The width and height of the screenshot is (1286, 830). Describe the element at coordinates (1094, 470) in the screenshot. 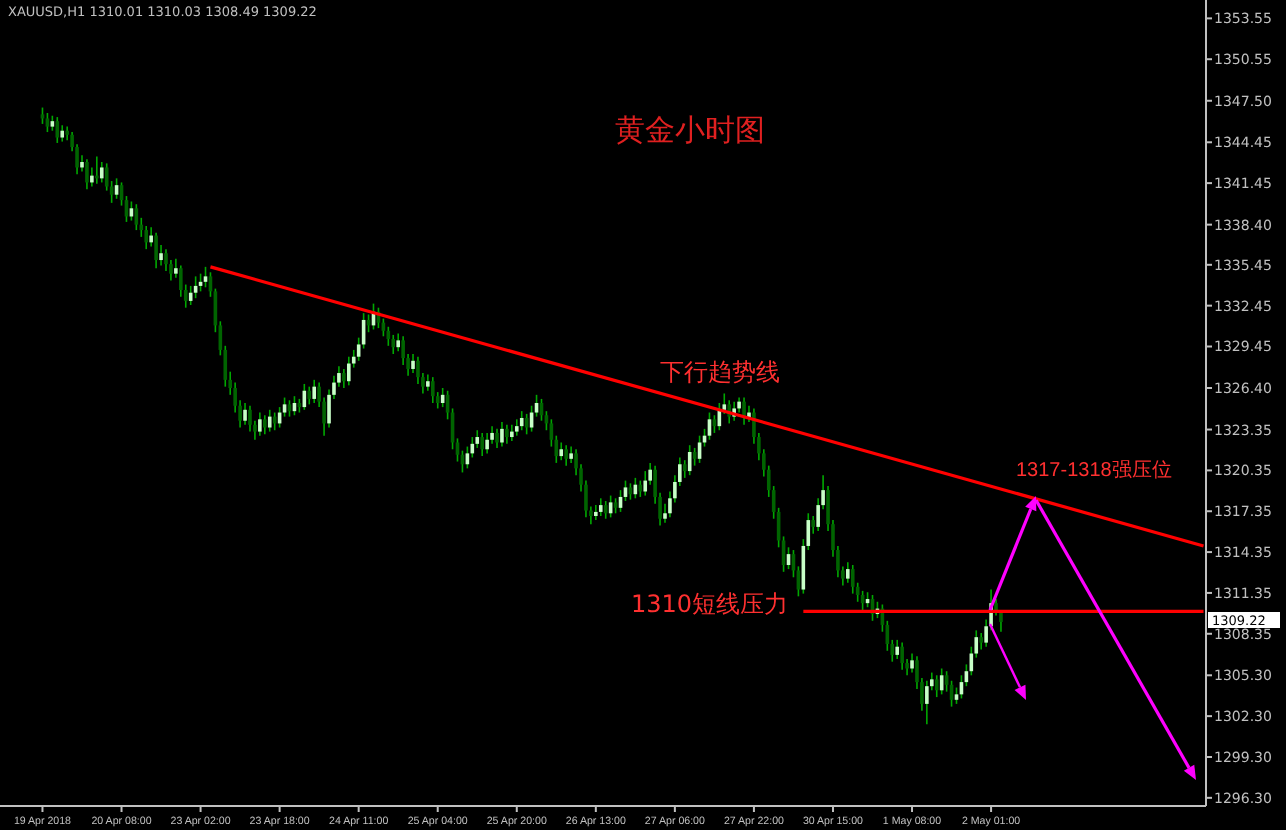

I see `annotation: 1317-1318强压位` at that location.